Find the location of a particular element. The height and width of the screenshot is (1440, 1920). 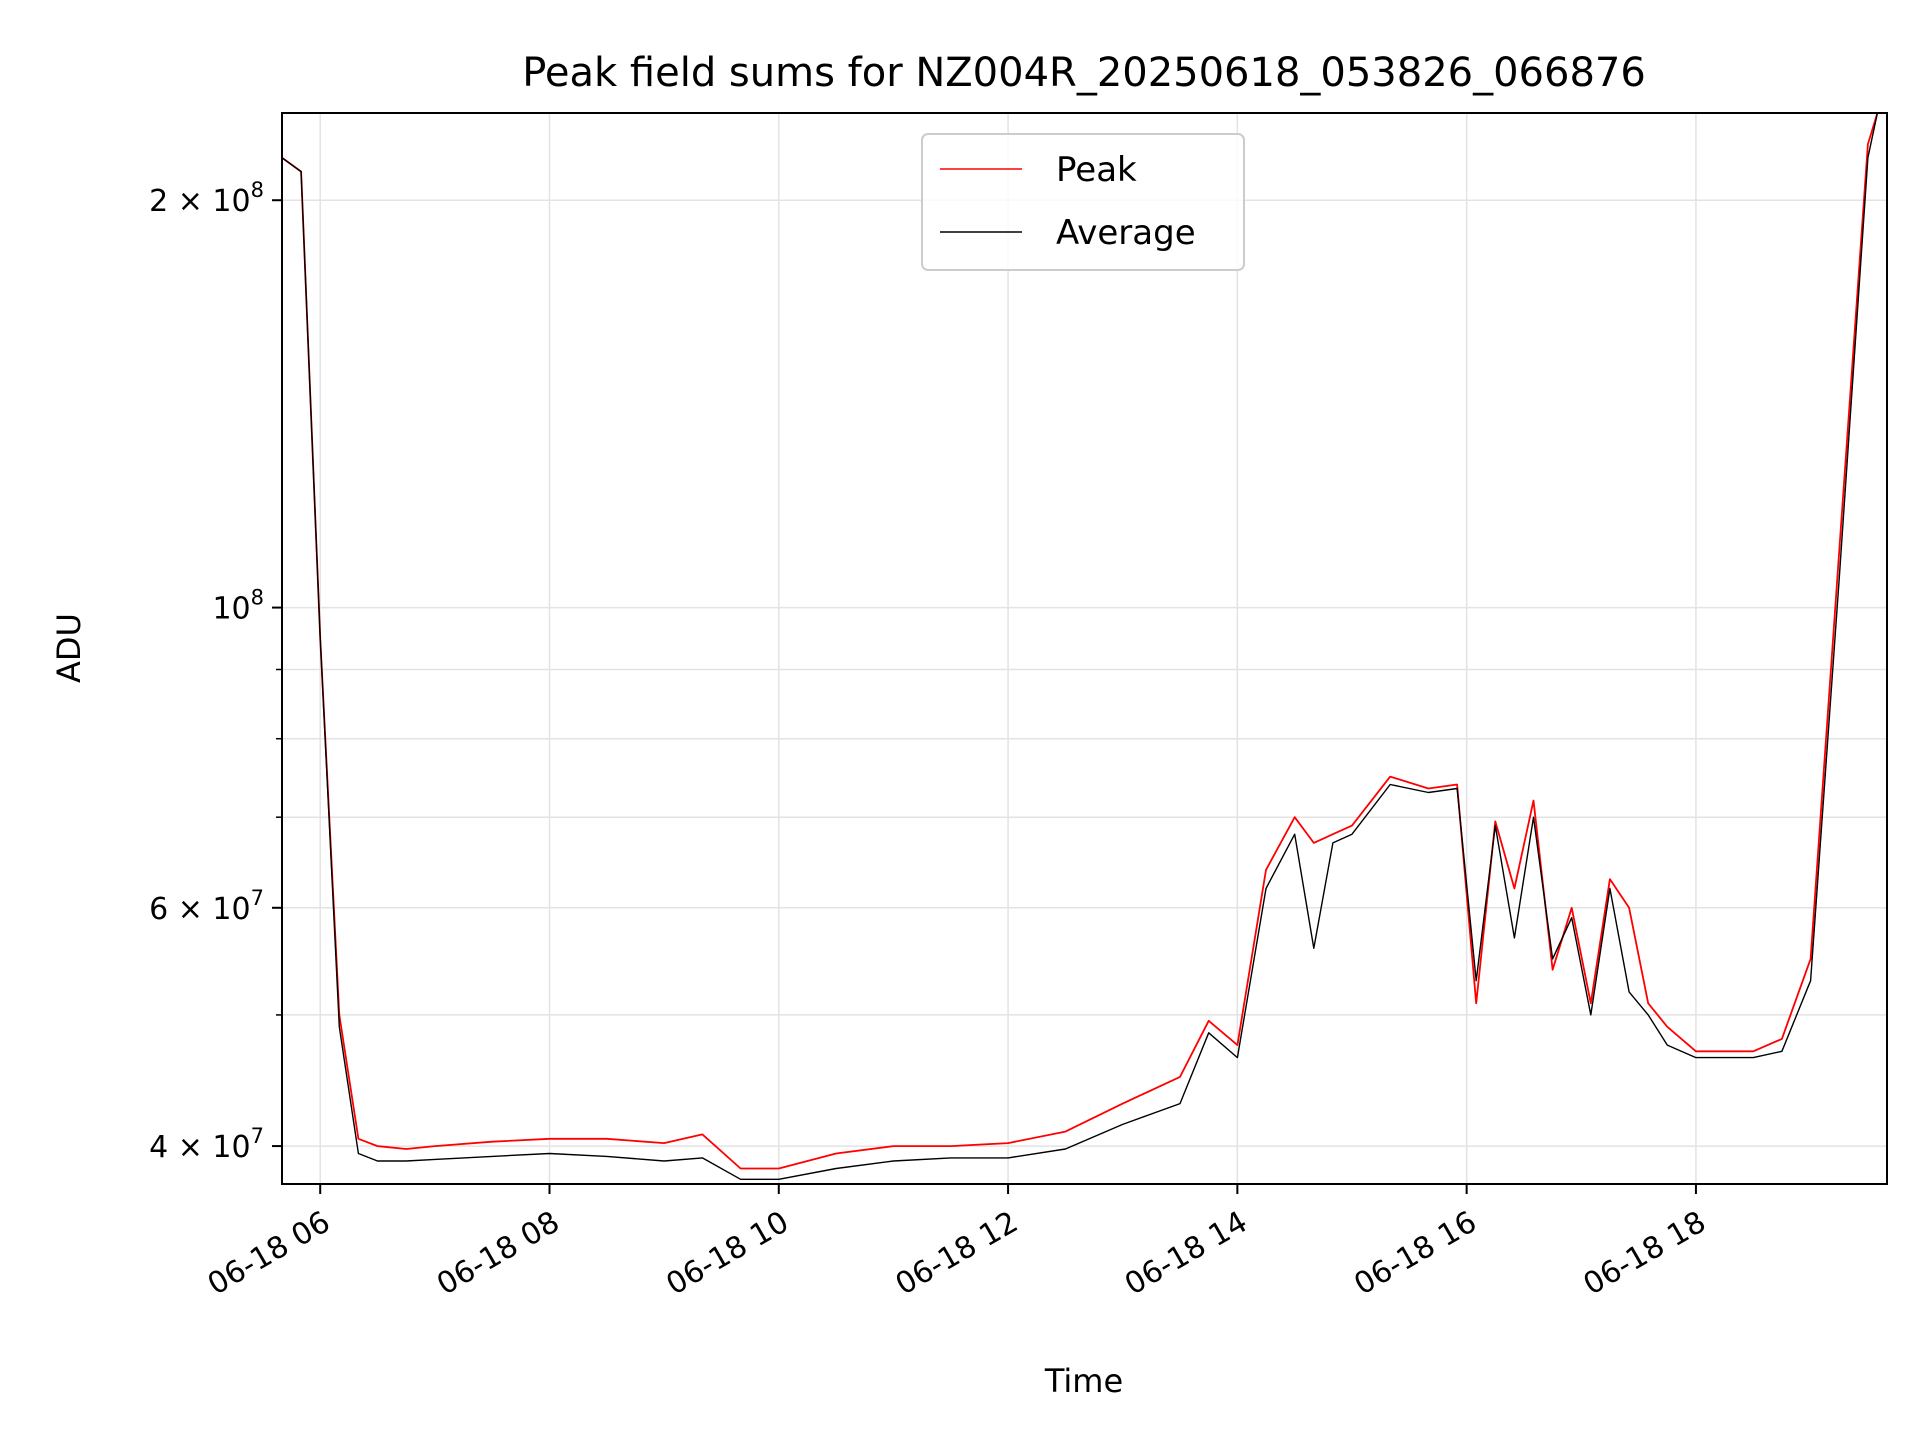

y-tick-label: 6 × 107 is located at coordinates (206, 906).